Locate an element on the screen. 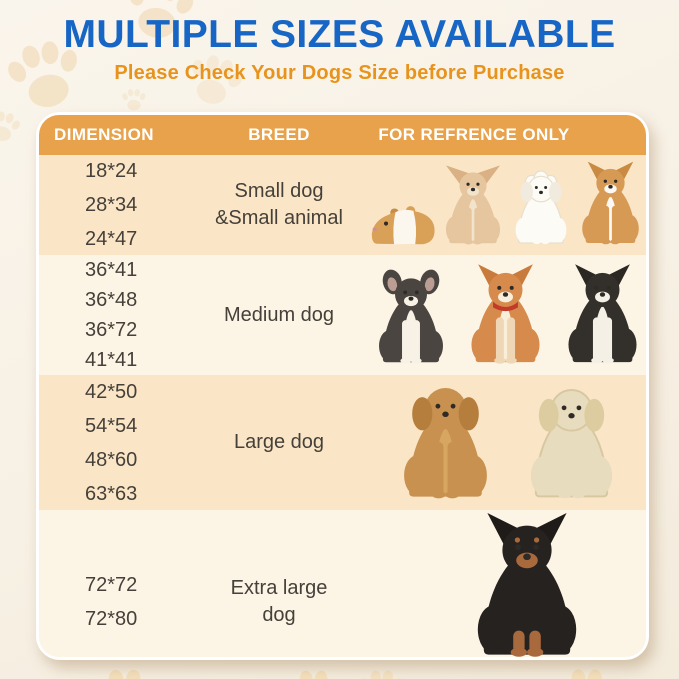 Image resolution: width=679 pixels, height=679 pixels. column-header-breed: BREED is located at coordinates (279, 134).